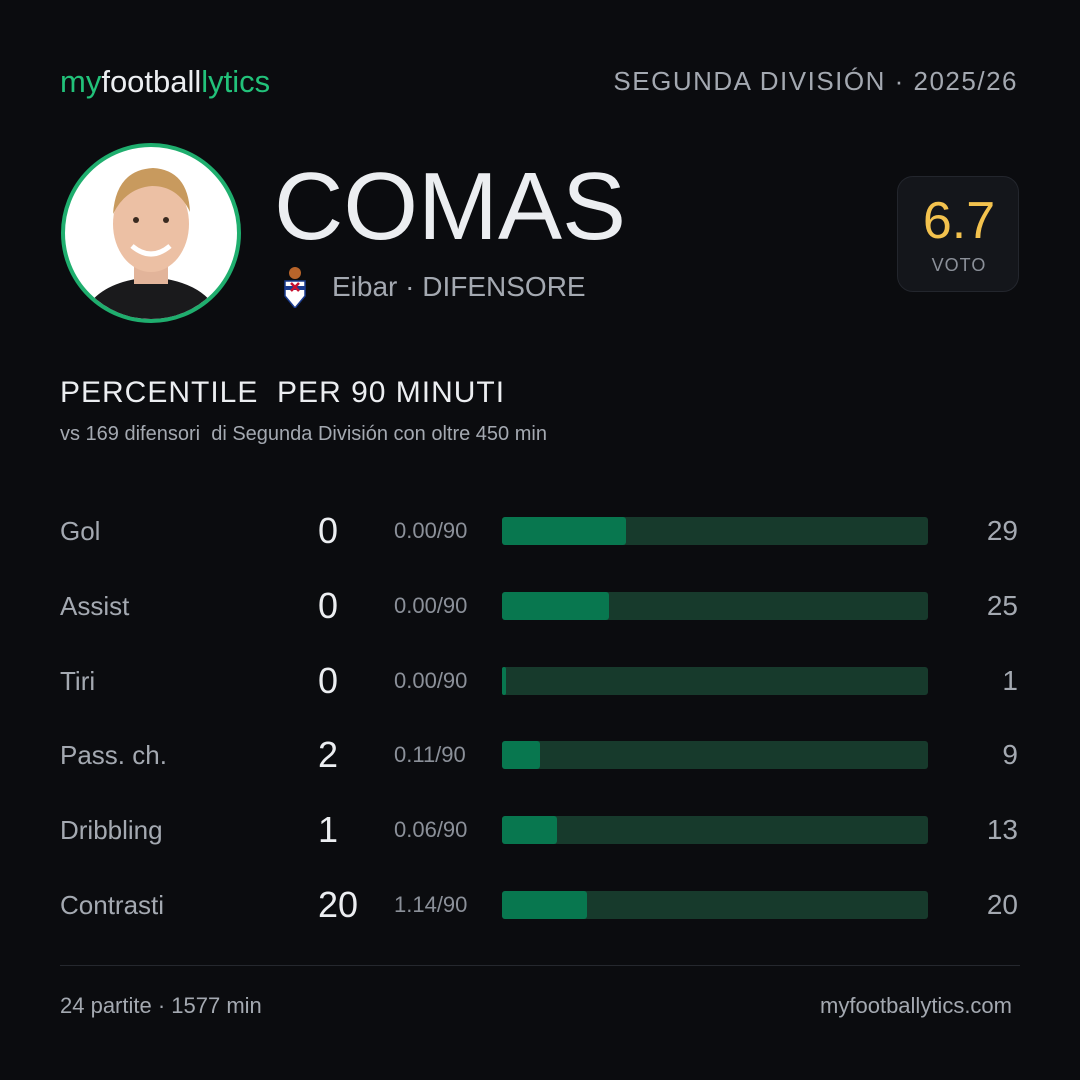  Describe the element at coordinates (151, 233) in the screenshot. I see `player-photo` at that location.